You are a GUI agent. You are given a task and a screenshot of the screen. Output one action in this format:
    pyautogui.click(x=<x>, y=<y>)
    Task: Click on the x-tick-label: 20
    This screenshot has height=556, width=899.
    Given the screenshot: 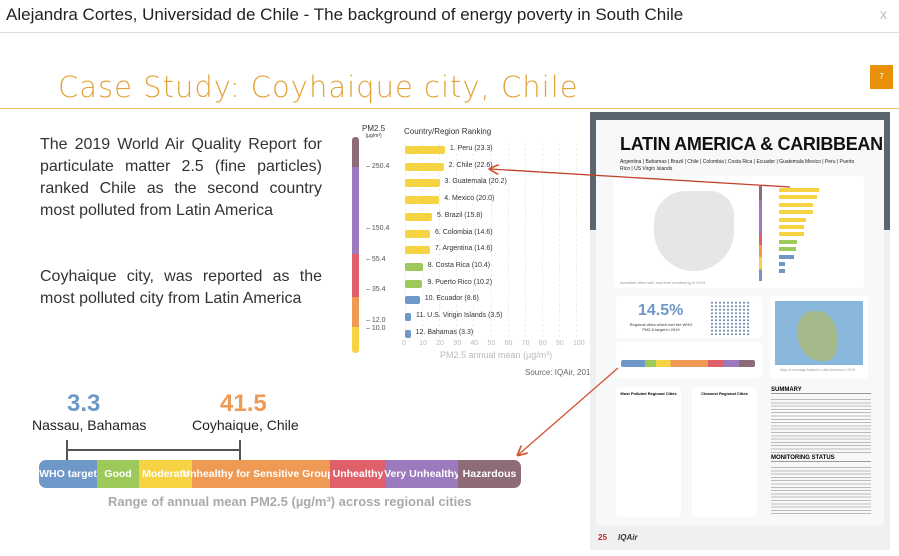 What is the action you would take?
    pyautogui.click(x=440, y=343)
    